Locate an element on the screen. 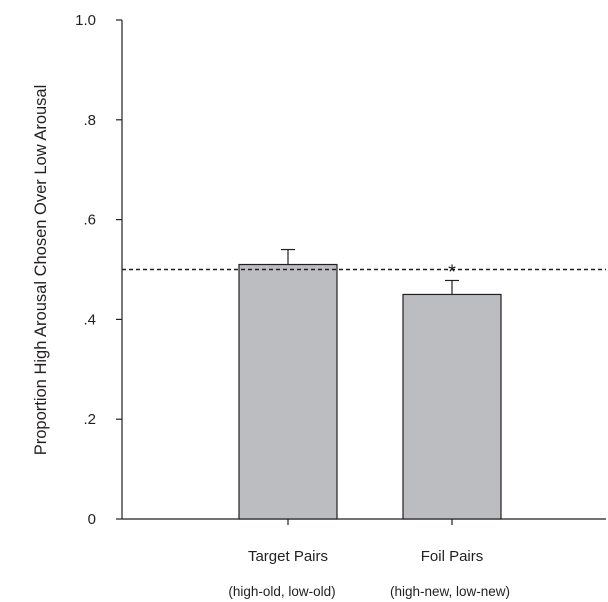 The height and width of the screenshot is (602, 608). y-tick-label: .2 is located at coordinates (89, 419).